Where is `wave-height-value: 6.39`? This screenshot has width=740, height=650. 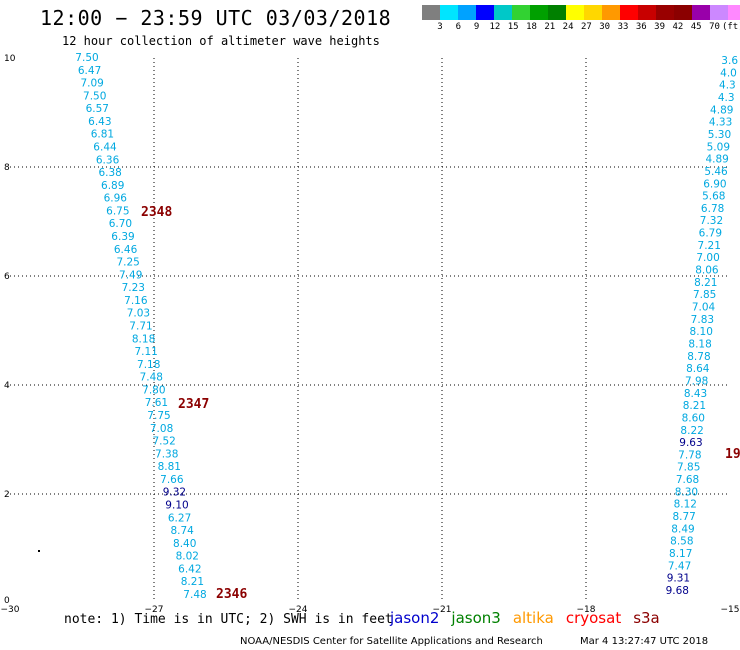 wave-height-value: 6.39 is located at coordinates (122, 237).